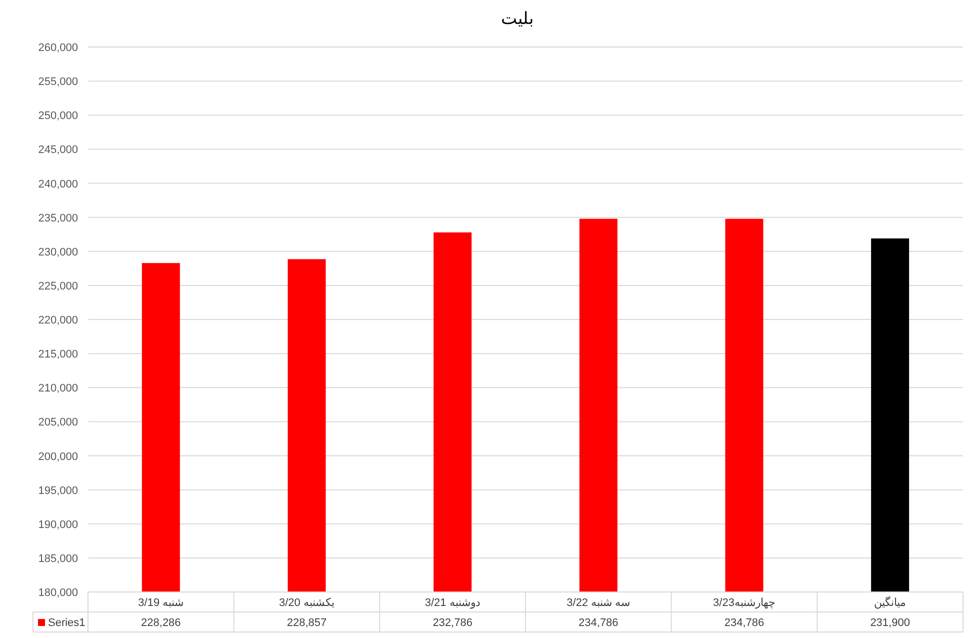 The height and width of the screenshot is (638, 977). What do you see at coordinates (58, 218) in the screenshot?
I see `y-tick-label: 235,000` at bounding box center [58, 218].